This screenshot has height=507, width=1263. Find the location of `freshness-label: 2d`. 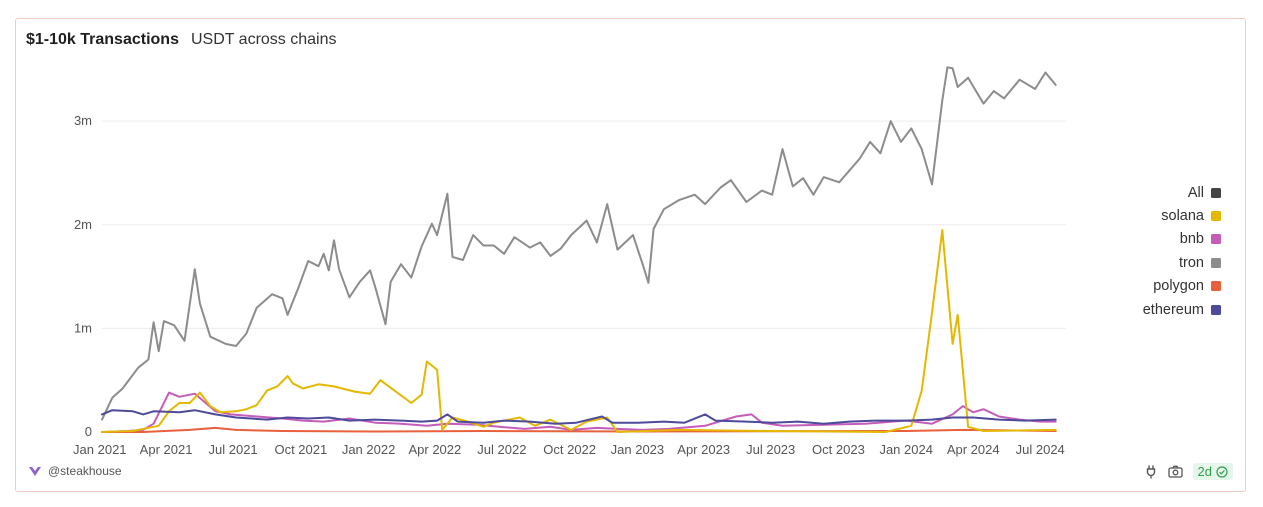

freshness-label: 2d is located at coordinates (1204, 471).